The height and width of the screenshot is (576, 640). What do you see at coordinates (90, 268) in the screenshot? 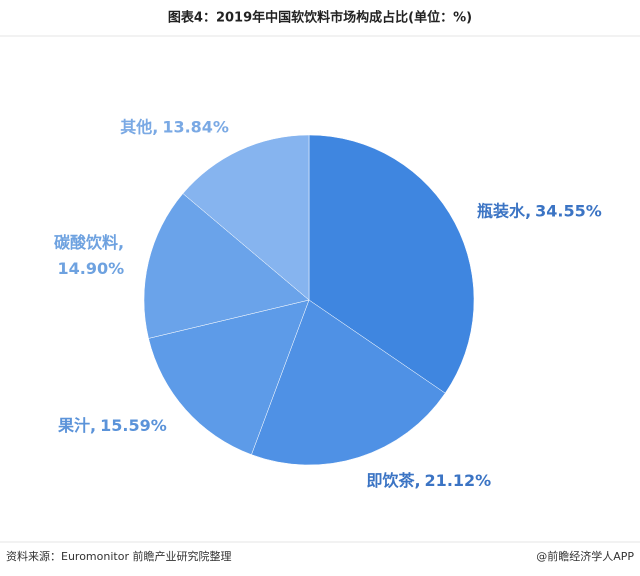
I see `value-label: 14.90%` at bounding box center [90, 268].